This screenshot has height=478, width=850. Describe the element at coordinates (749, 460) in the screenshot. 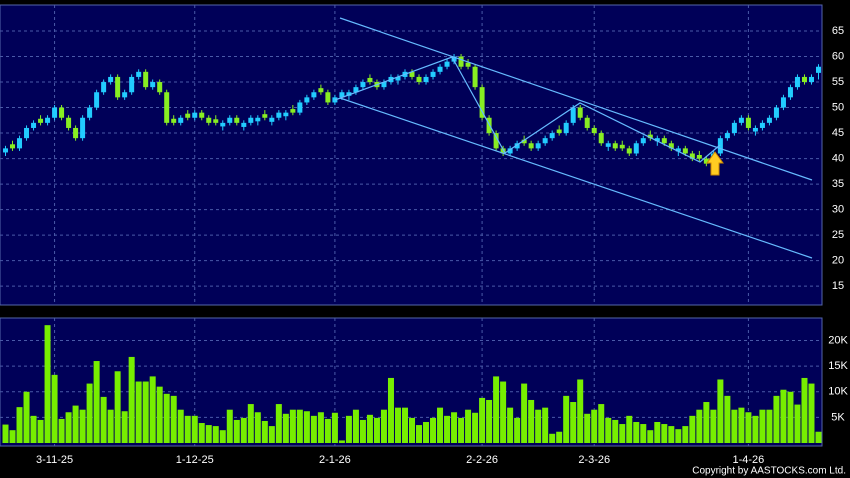

I see `x-tick-label: 1-4-26` at that location.